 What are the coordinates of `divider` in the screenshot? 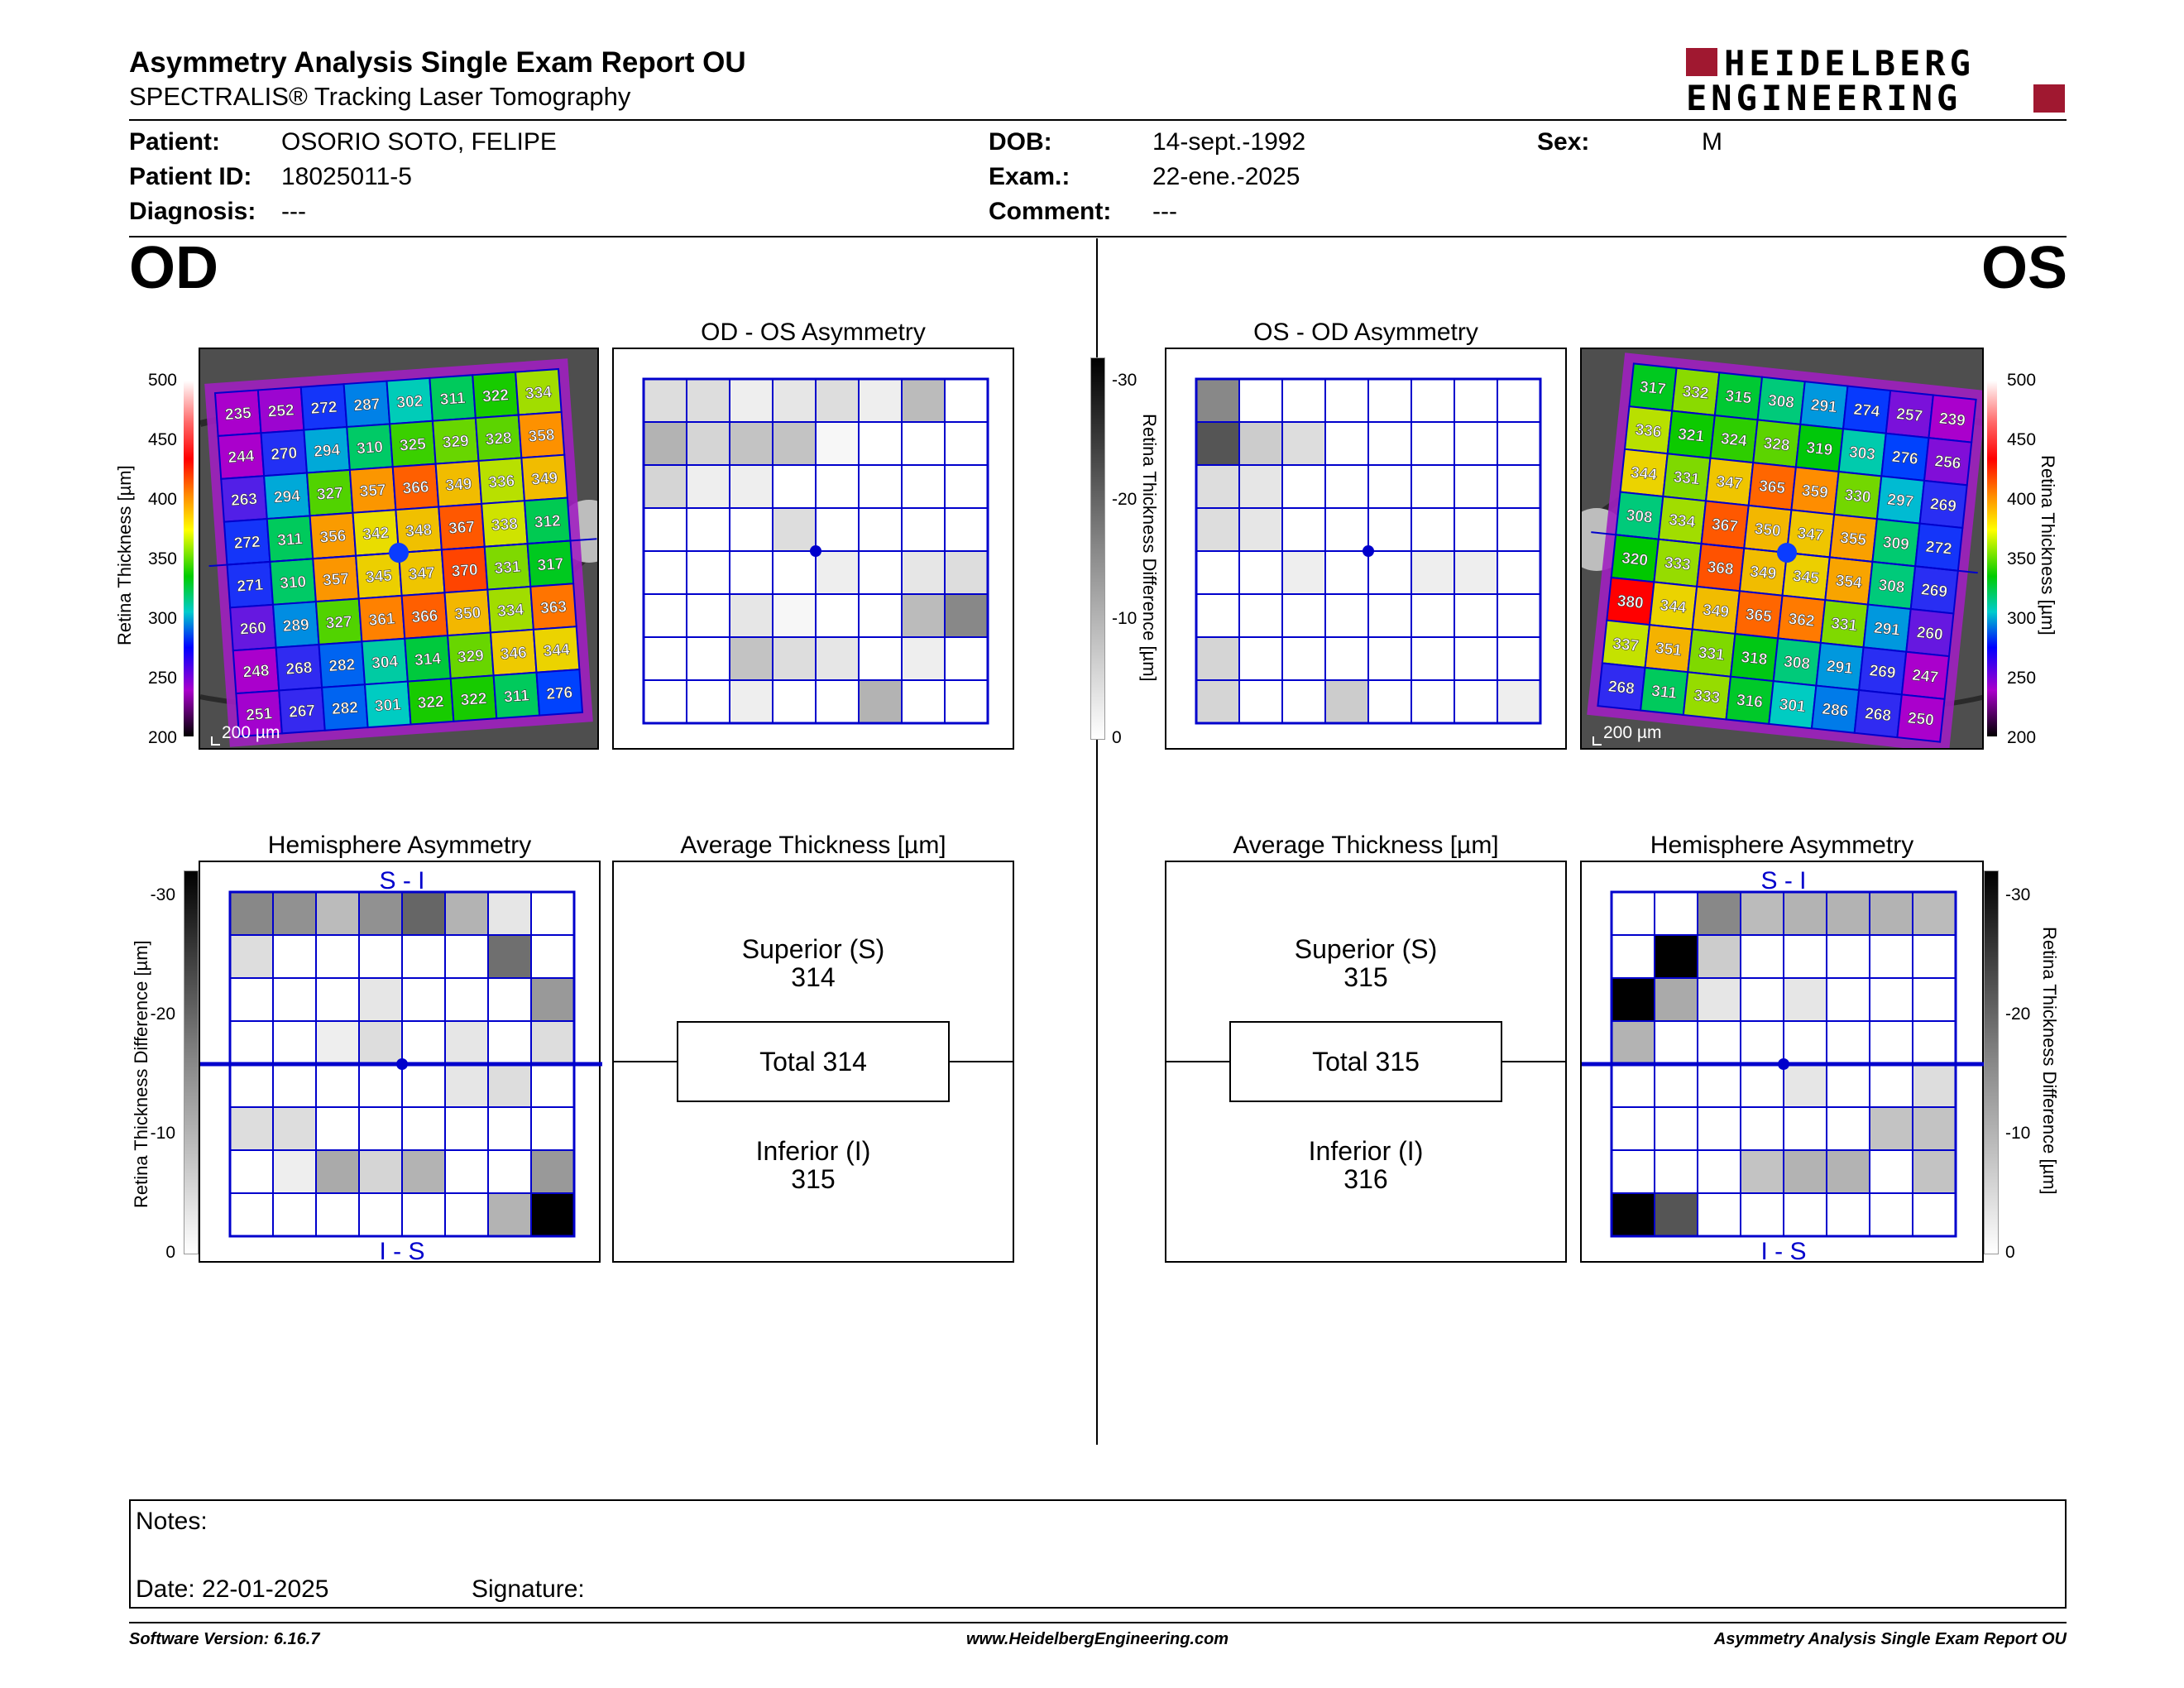 It's located at (1098, 1622).